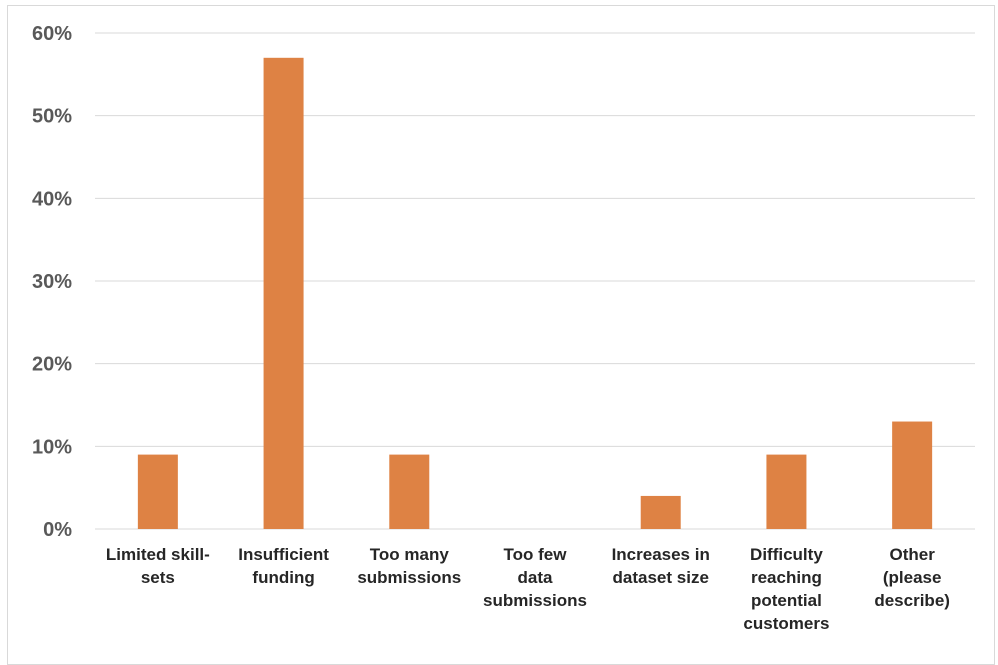 This screenshot has height=665, width=998. What do you see at coordinates (409, 566) in the screenshot?
I see `category-label: Too many submissions` at bounding box center [409, 566].